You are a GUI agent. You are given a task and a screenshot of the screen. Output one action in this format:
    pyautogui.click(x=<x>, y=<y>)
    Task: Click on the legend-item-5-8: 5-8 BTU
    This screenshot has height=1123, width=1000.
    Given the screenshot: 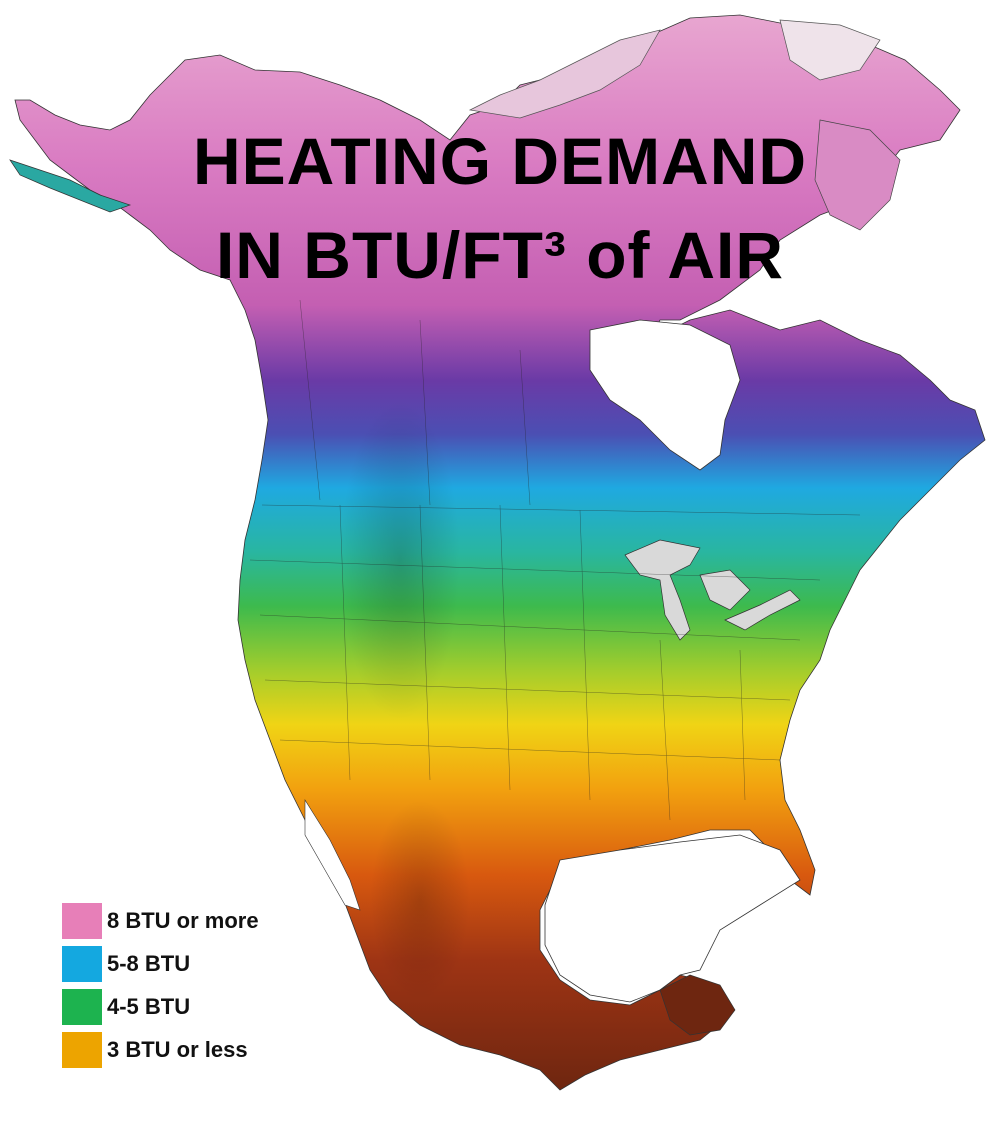 What is the action you would take?
    pyautogui.click(x=160, y=964)
    